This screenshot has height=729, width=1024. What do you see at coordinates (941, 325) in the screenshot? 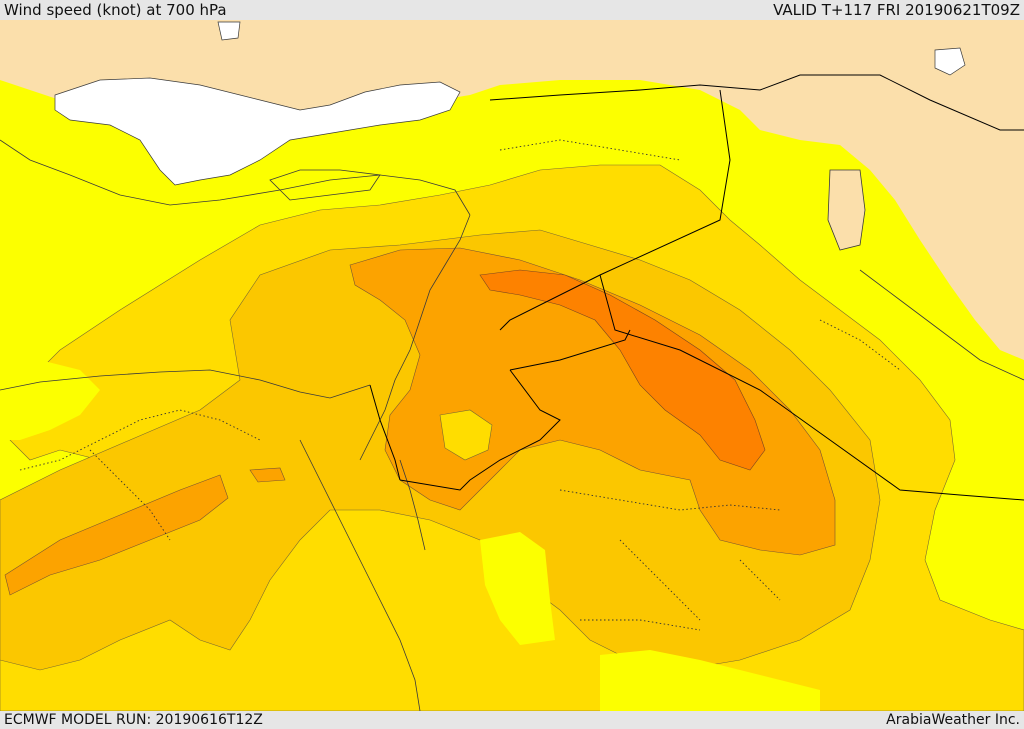
I see `coastline-gulf` at bounding box center [941, 325].